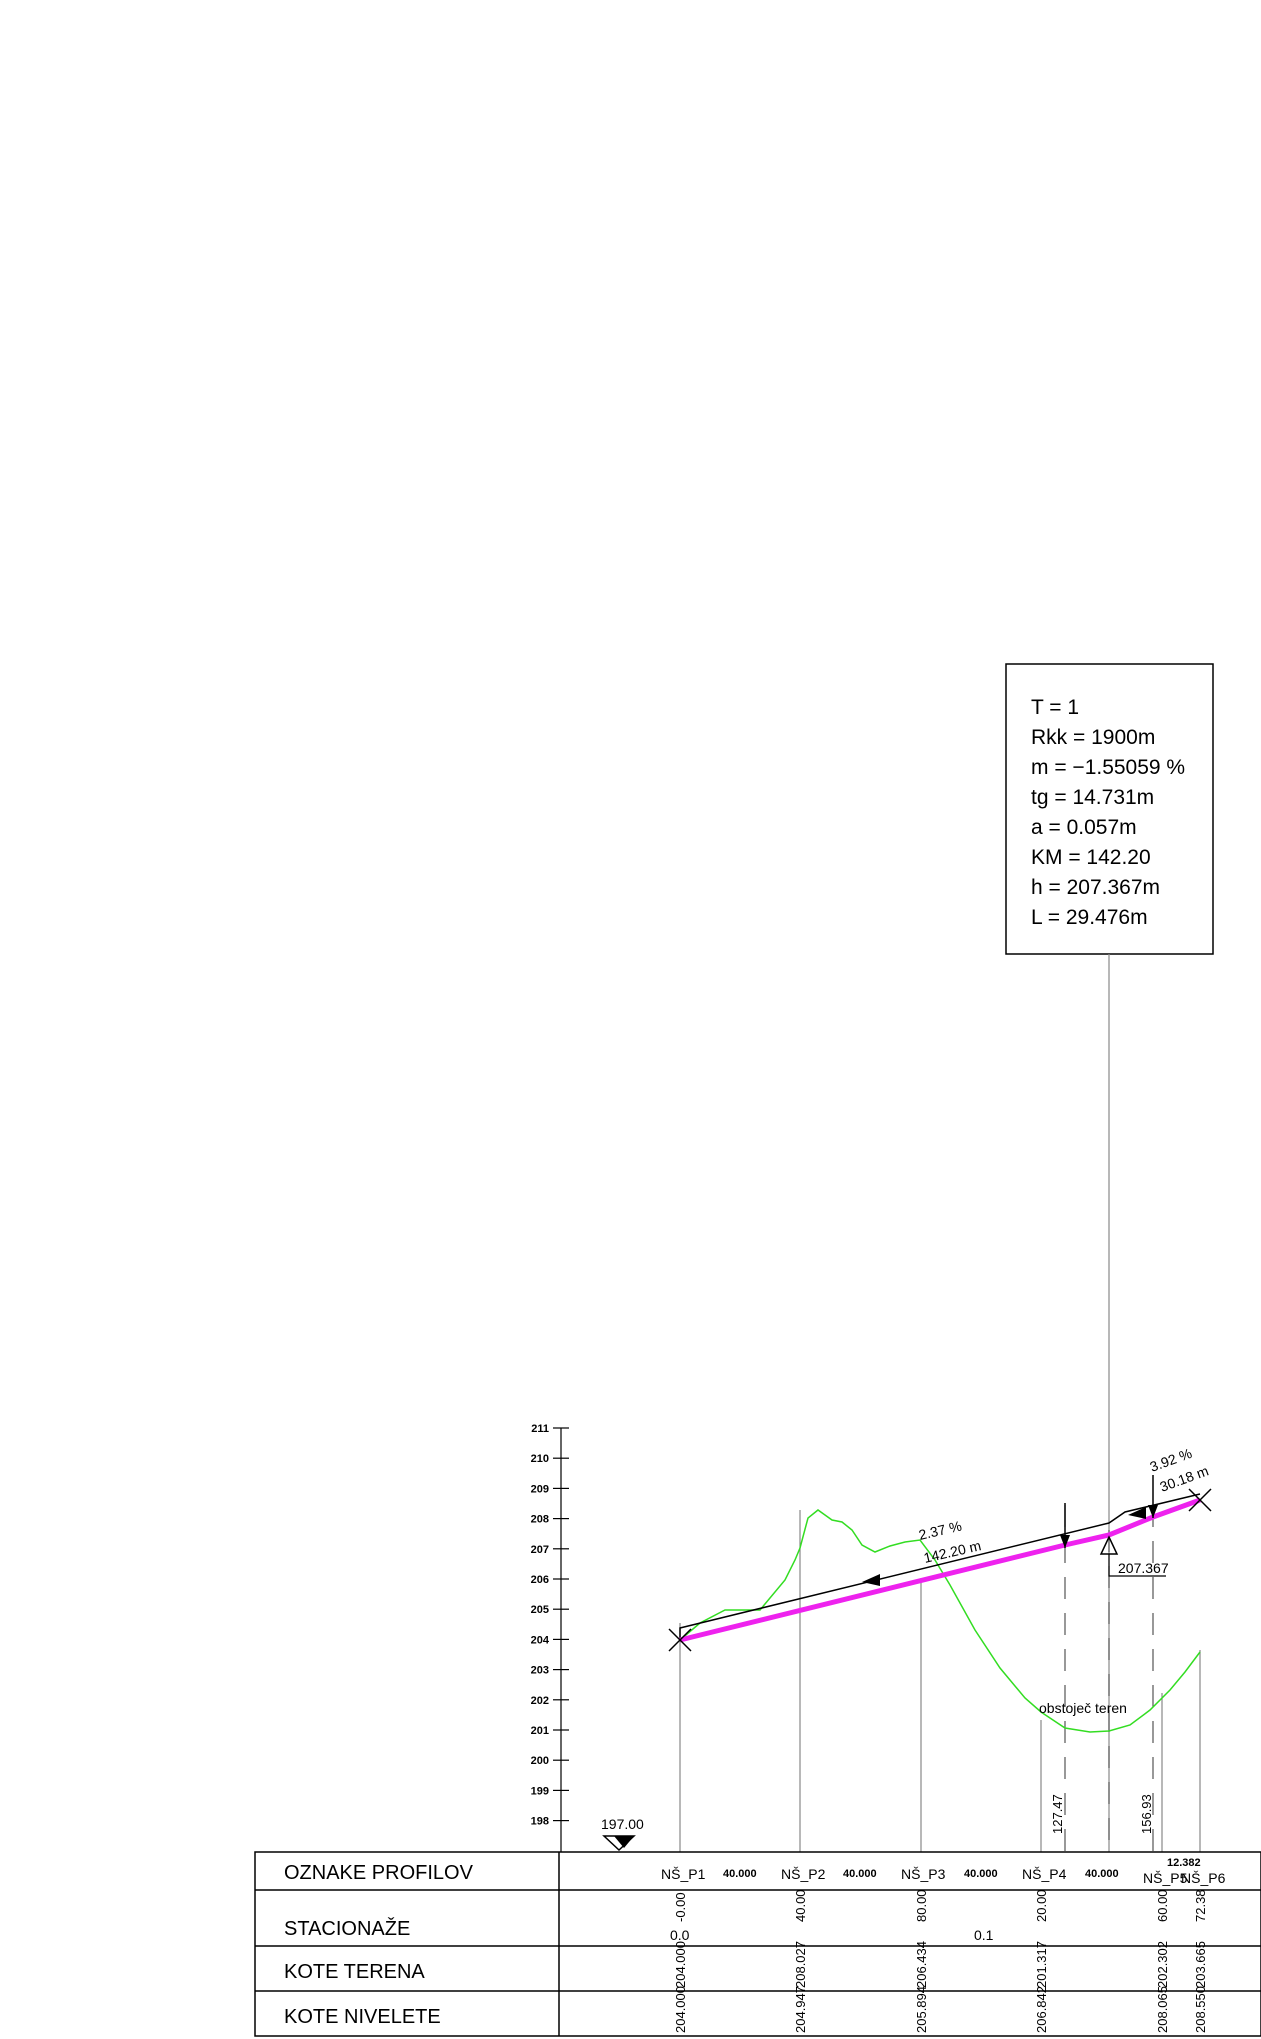 The image size is (1261, 2039). Describe the element at coordinates (940, 1570) in the screenshot. I see `design-grade-line` at that location.